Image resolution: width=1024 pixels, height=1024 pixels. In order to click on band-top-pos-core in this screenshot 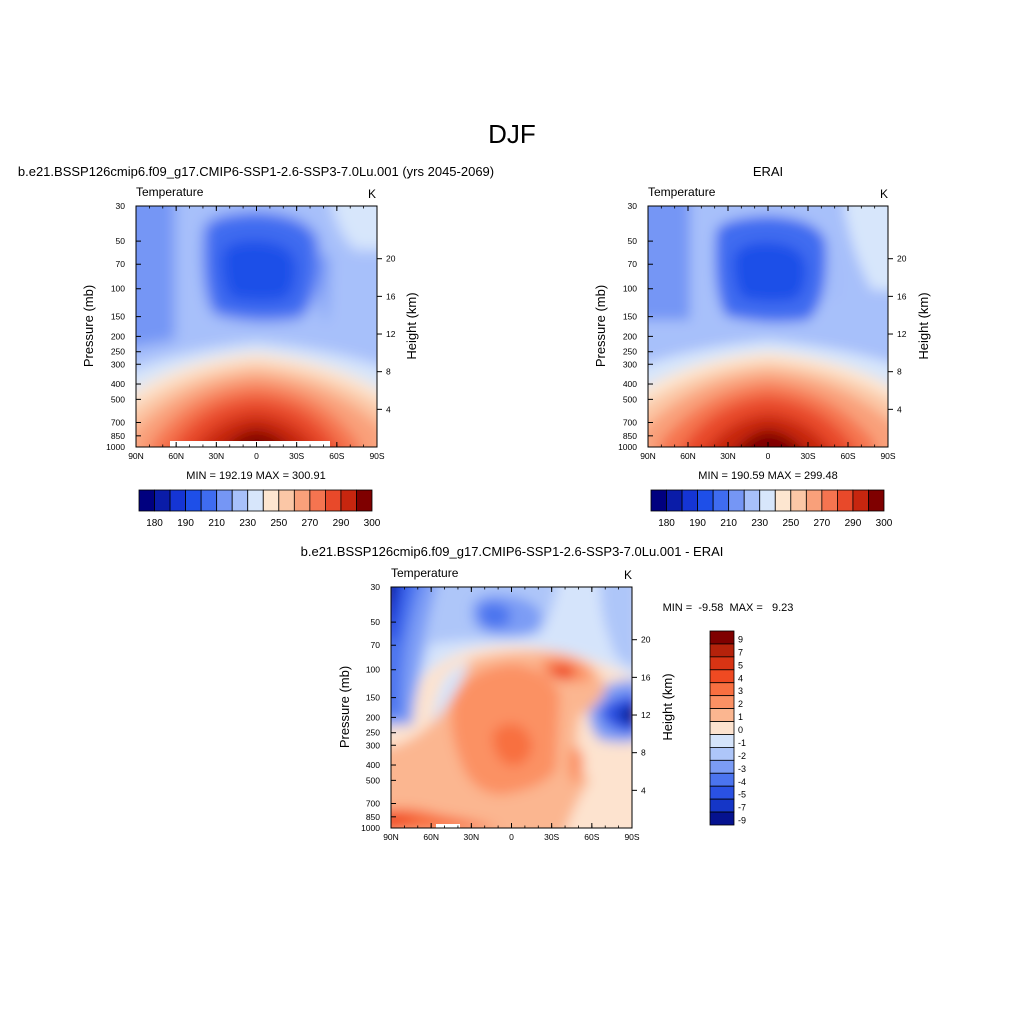, I will do `click(561, 672)`.